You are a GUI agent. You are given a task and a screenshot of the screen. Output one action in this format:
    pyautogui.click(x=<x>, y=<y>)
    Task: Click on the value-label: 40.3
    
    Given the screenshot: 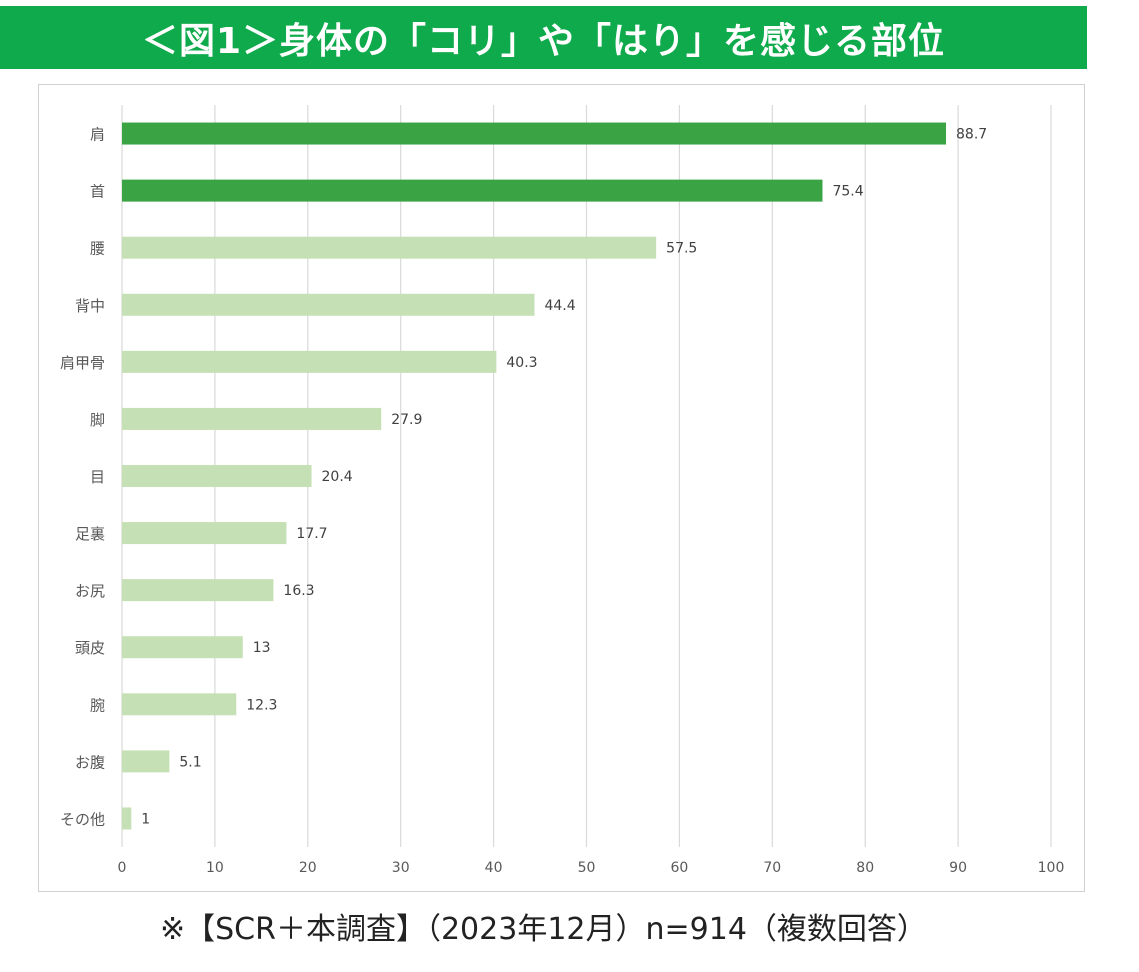 What is the action you would take?
    pyautogui.click(x=521, y=363)
    